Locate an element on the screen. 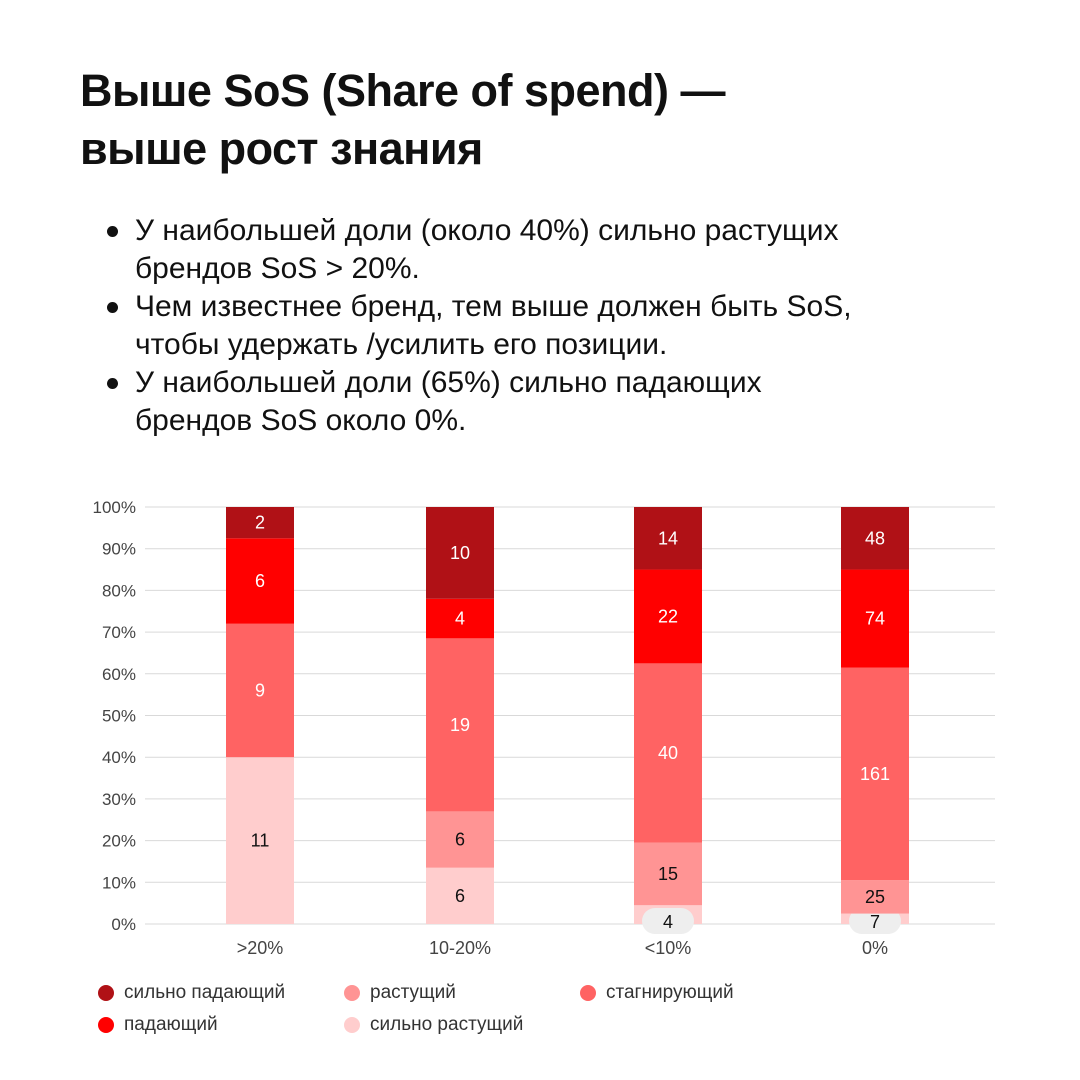  data-label: 22 is located at coordinates (668, 616).